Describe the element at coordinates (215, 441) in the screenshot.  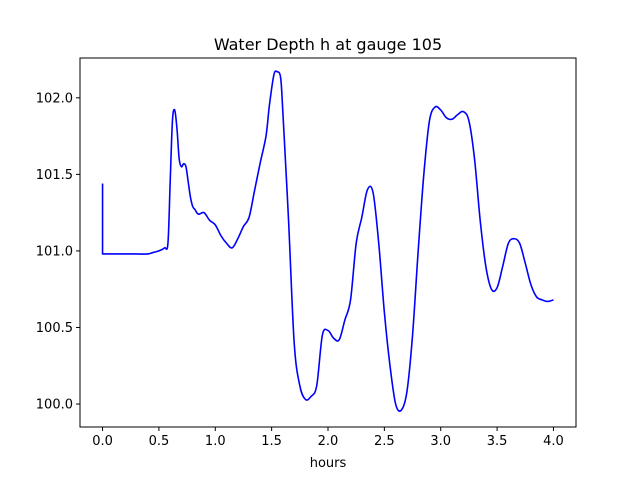
I see `x-tick-label: 1.0` at that location.